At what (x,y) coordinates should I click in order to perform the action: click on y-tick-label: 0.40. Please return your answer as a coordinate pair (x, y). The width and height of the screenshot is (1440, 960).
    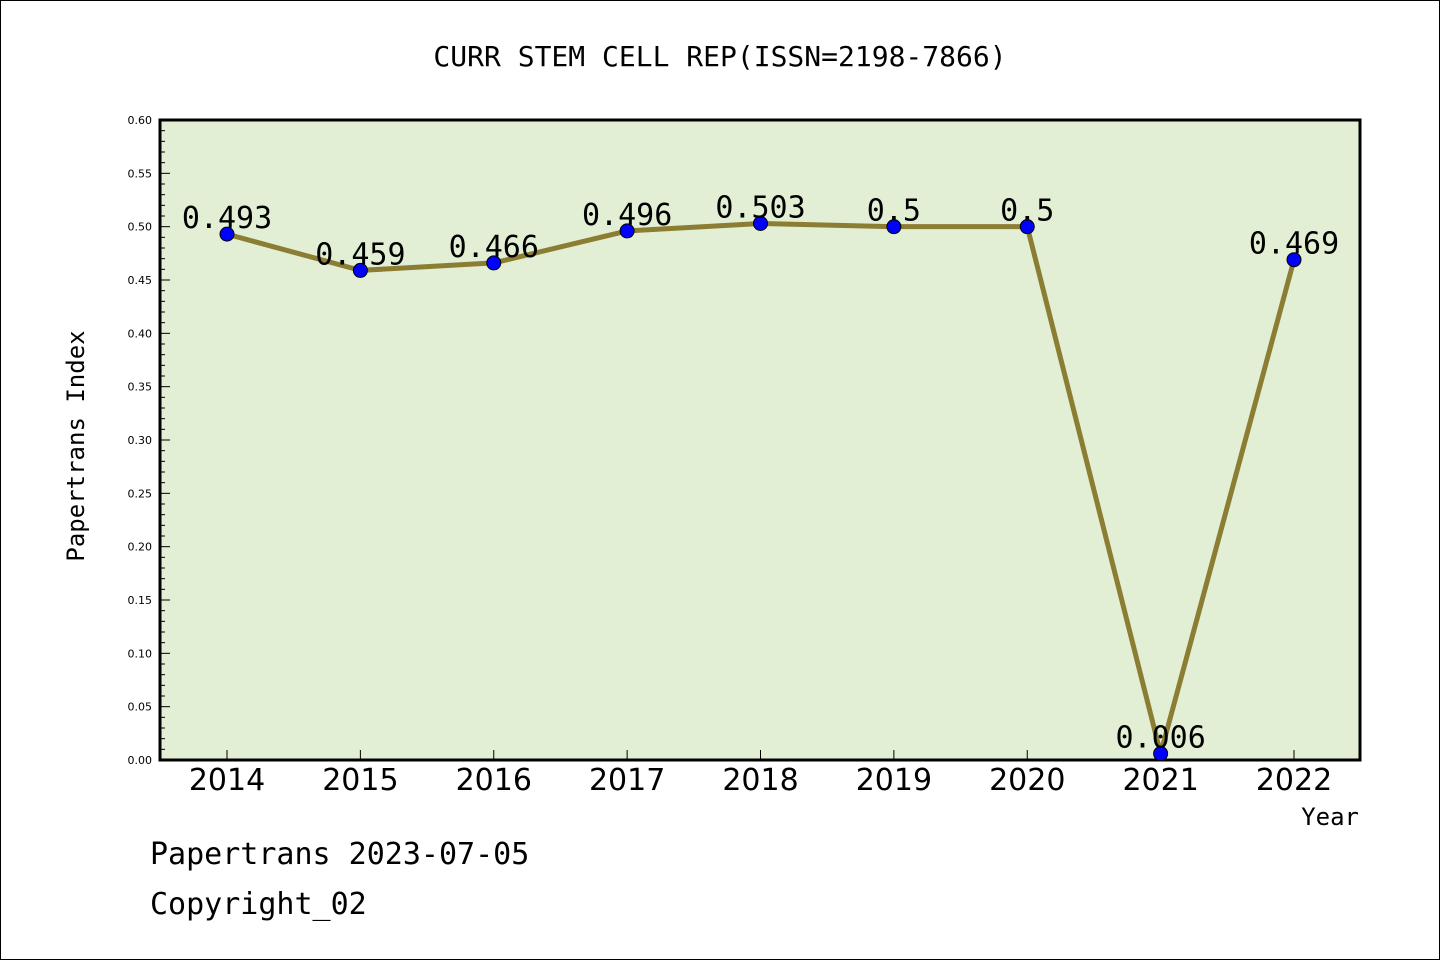
    Looking at the image, I should click on (140, 333).